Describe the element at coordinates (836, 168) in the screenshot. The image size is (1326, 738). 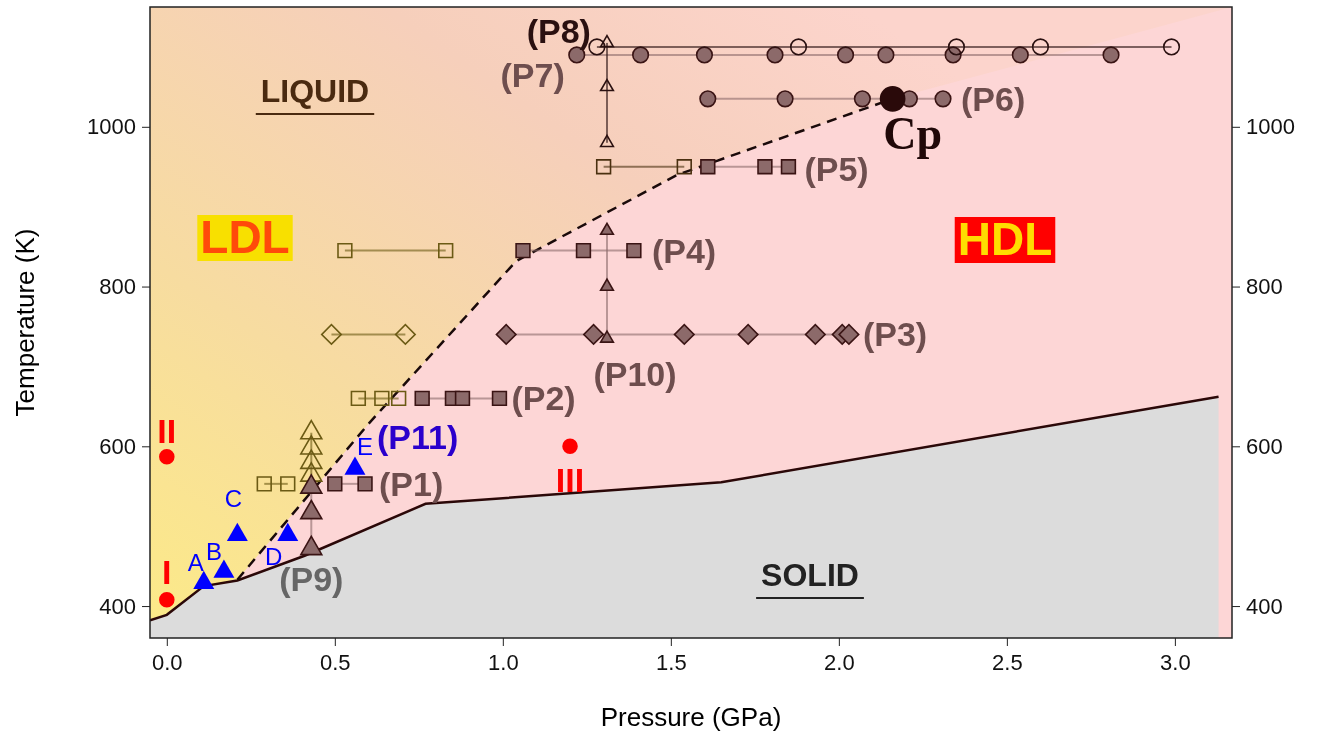
I see `series-label: (P5)` at that location.